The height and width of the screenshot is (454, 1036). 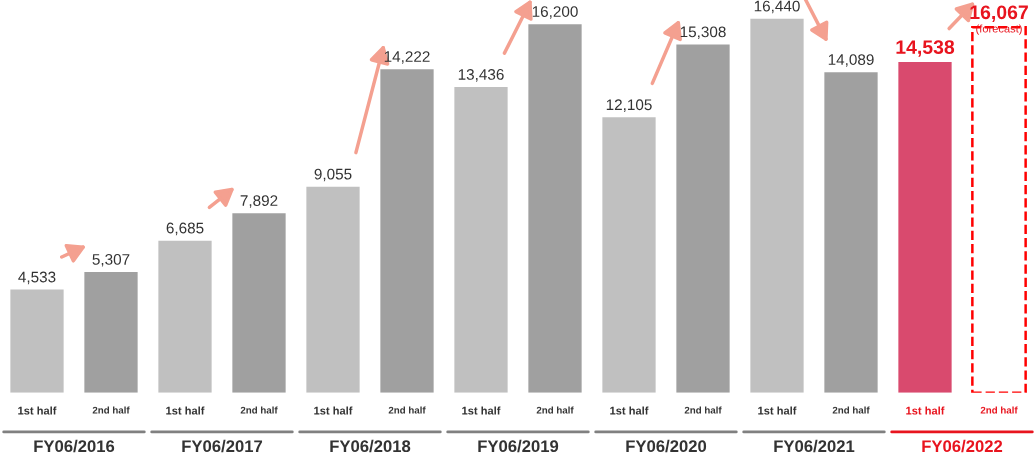 I want to click on text: FY06/2018, so click(x=370, y=446).